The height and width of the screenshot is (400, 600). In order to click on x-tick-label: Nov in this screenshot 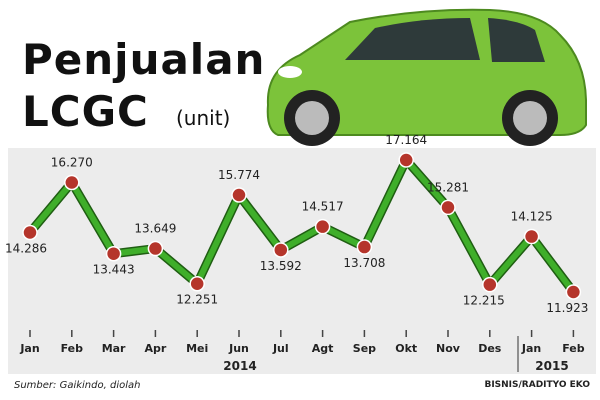, I will do `click(448, 348)`.